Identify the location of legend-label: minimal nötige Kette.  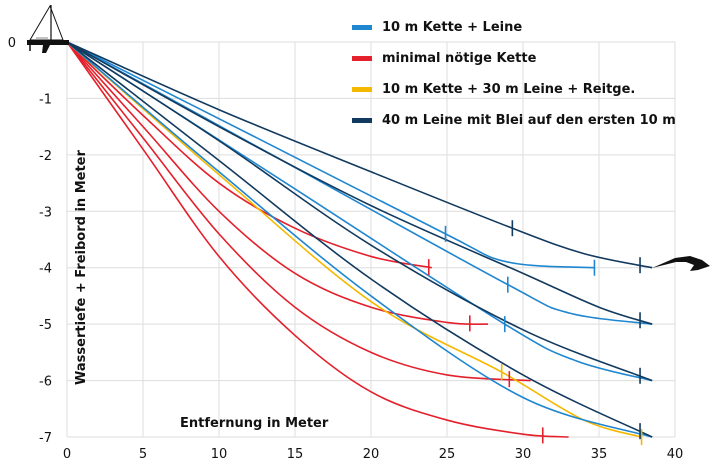
(459, 58).